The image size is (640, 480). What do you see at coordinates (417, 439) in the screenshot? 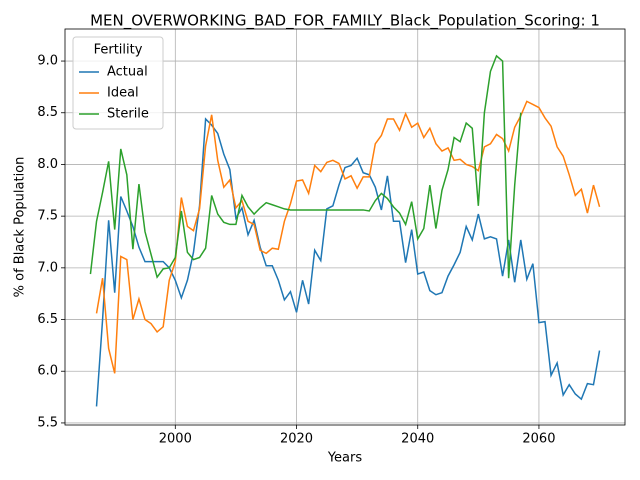
I see `x-tick-label: 2040` at bounding box center [417, 439].